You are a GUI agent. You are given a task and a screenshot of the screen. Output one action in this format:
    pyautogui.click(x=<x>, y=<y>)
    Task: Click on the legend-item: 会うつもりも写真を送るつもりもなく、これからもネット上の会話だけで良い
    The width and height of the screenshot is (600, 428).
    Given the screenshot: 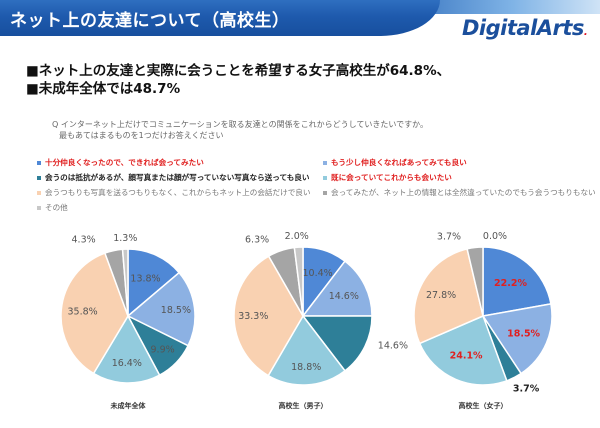 What is the action you would take?
    pyautogui.click(x=173, y=192)
    